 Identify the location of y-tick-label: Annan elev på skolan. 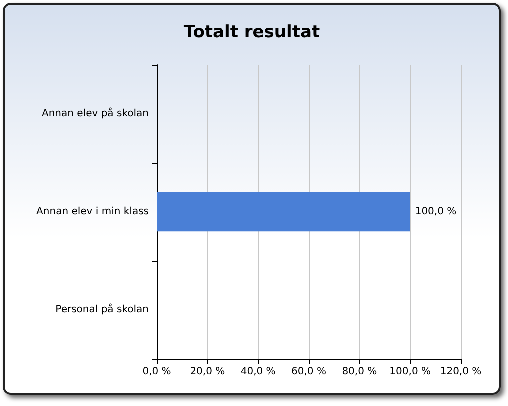
(95, 114).